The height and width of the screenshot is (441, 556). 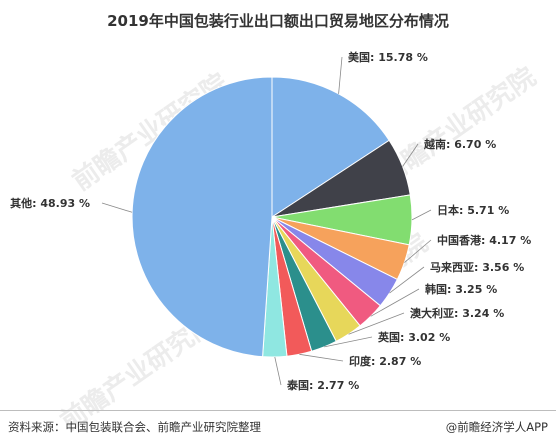 What do you see at coordinates (457, 313) in the screenshot?
I see `data-label: 澳大利亚: 3.24 %` at bounding box center [457, 313].